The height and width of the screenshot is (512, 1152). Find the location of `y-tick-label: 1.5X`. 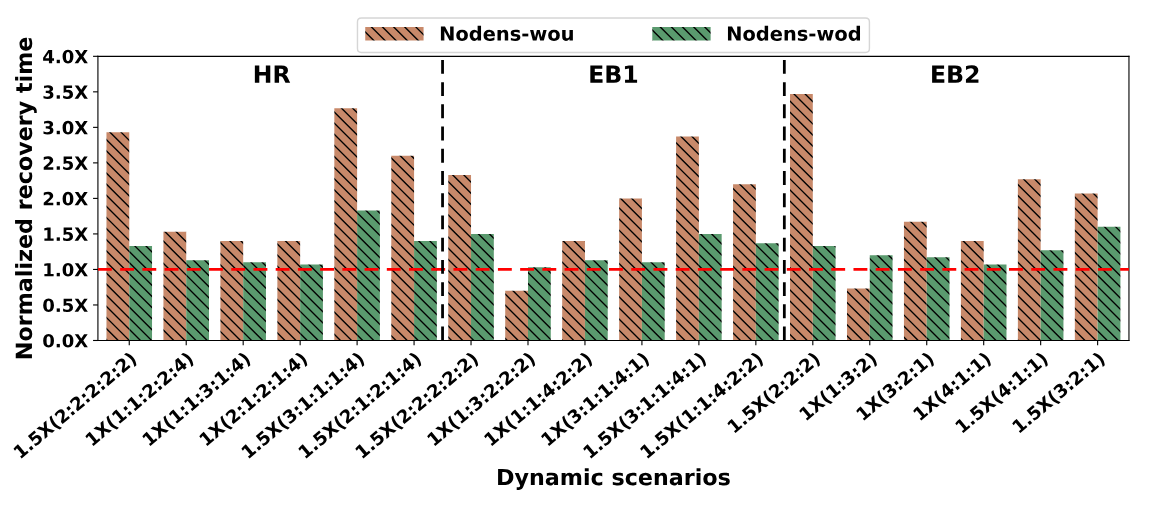

y-tick-label: 1.5X is located at coordinates (66, 234).